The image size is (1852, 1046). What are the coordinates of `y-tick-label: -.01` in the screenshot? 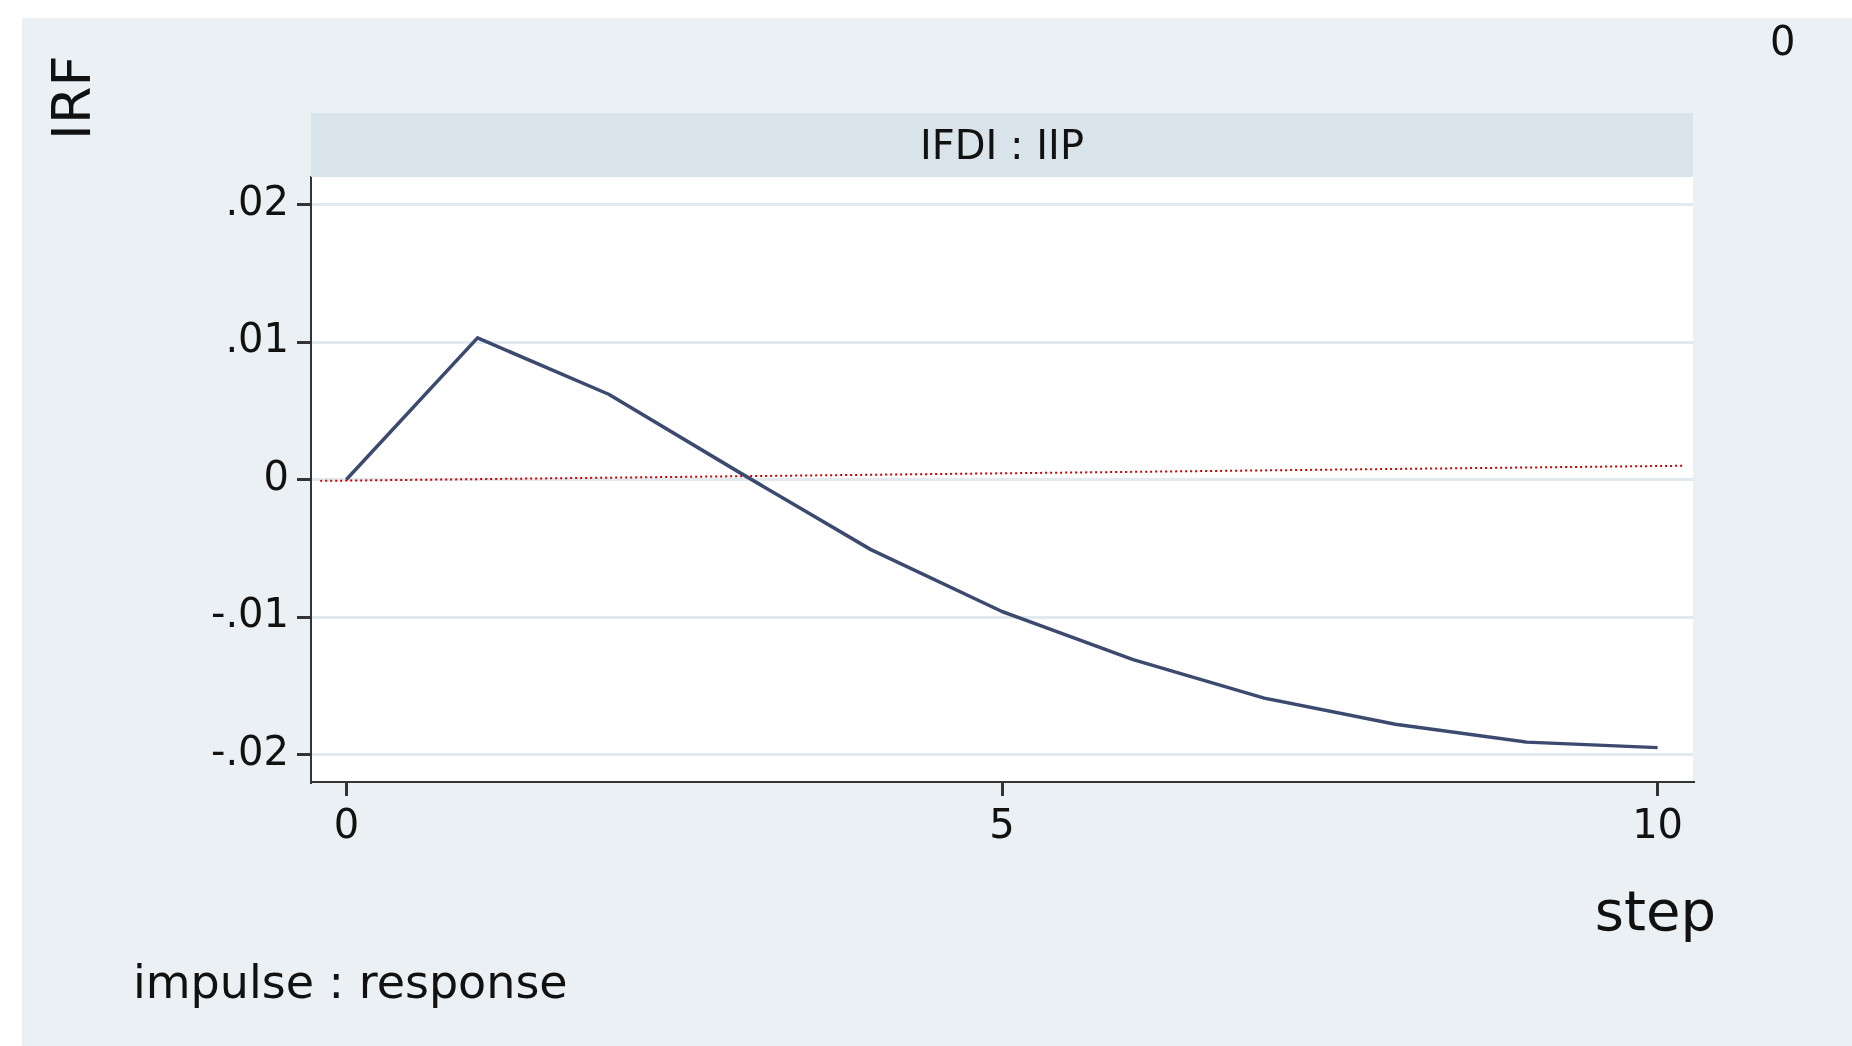 It's located at (249, 613).